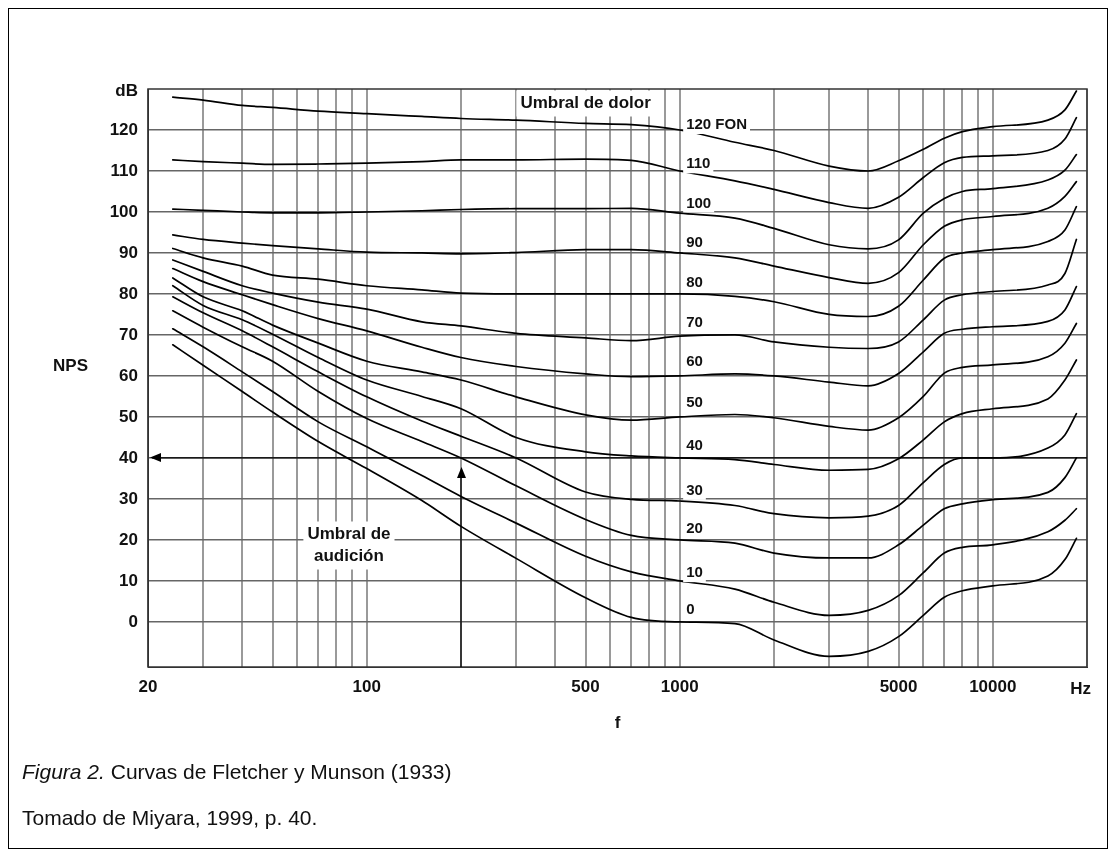 The height and width of the screenshot is (859, 1120). What do you see at coordinates (366, 686) in the screenshot?
I see `x-tick-label: 100` at bounding box center [366, 686].